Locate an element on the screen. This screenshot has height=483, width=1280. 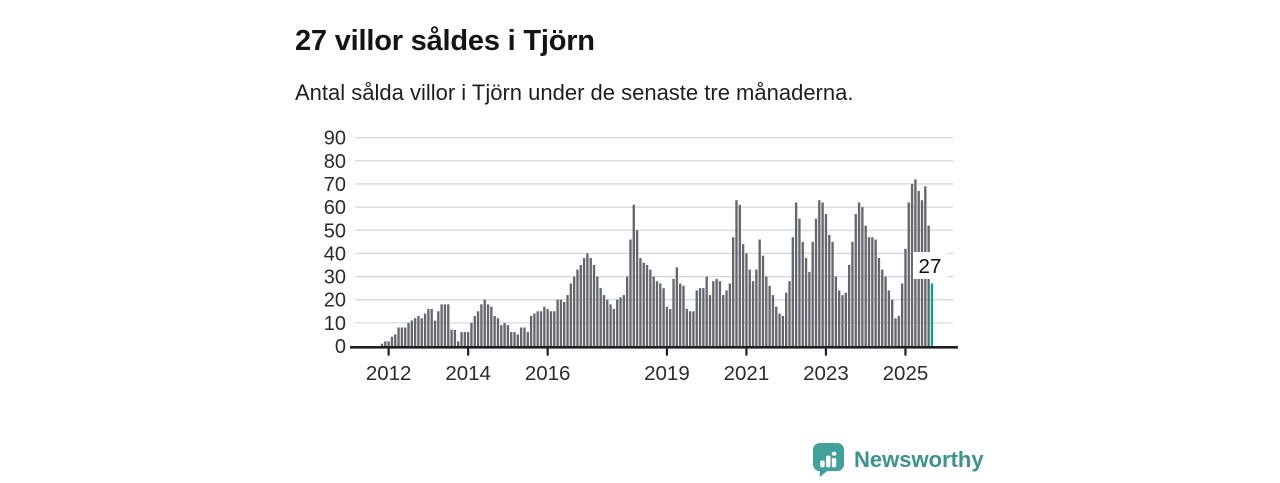
brand-logo-lockup: Newsworthy is located at coordinates (898, 460).